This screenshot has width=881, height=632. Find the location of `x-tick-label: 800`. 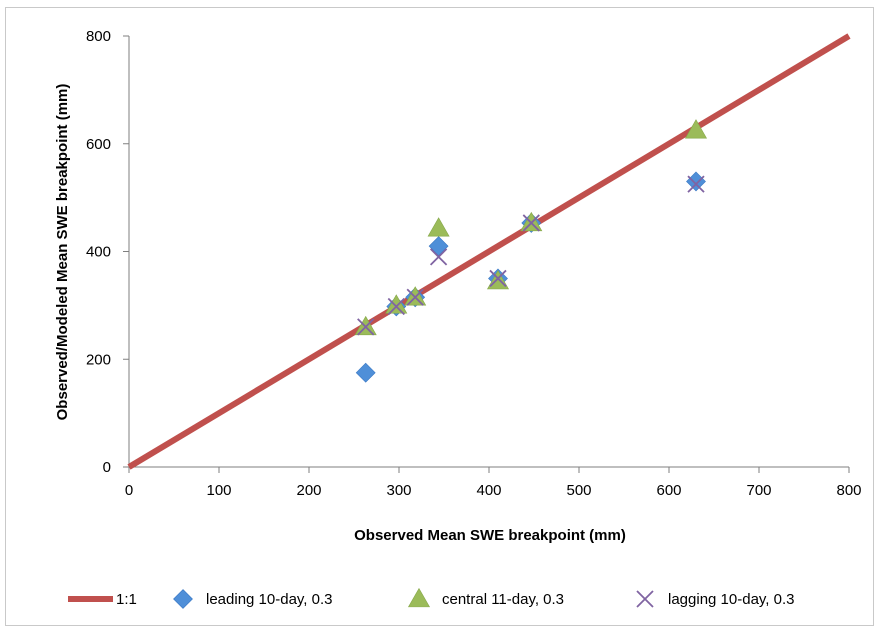

x-tick-label: 800 is located at coordinates (848, 490).